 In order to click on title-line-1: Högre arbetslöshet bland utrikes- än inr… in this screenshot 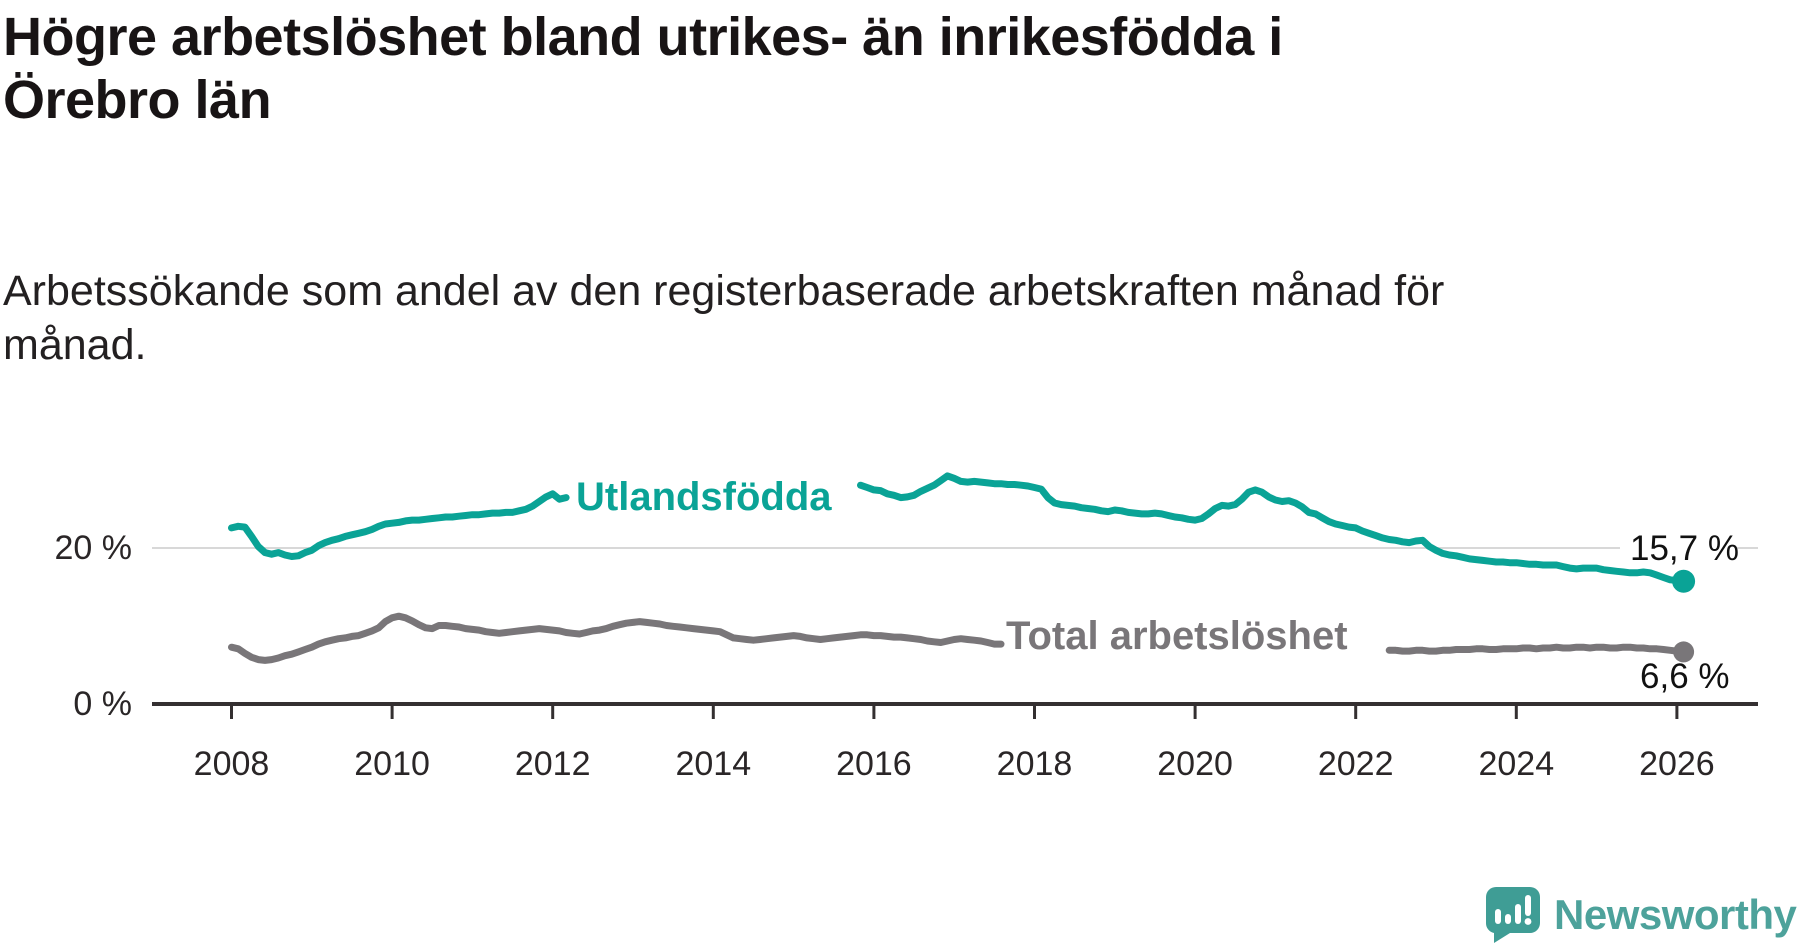, I will do `click(643, 37)`.